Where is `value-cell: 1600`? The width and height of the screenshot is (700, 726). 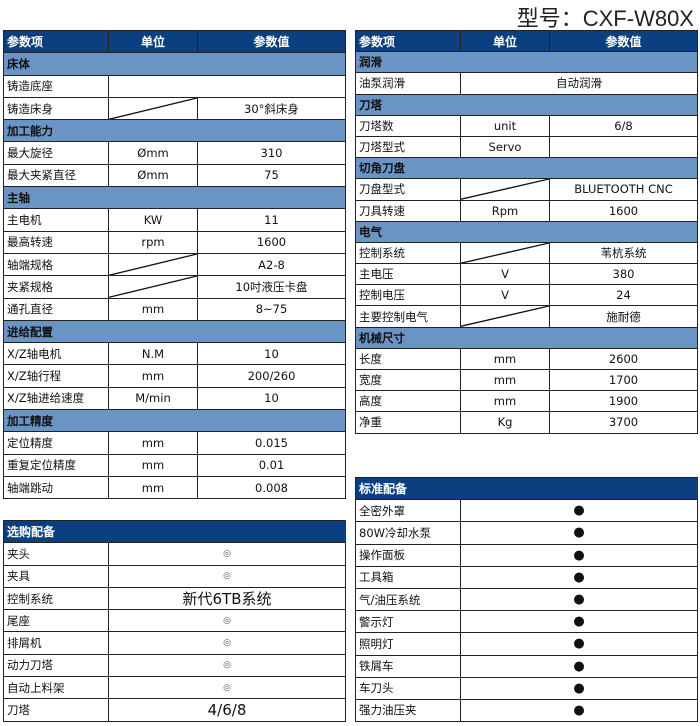 value-cell: 1600 is located at coordinates (271, 242).